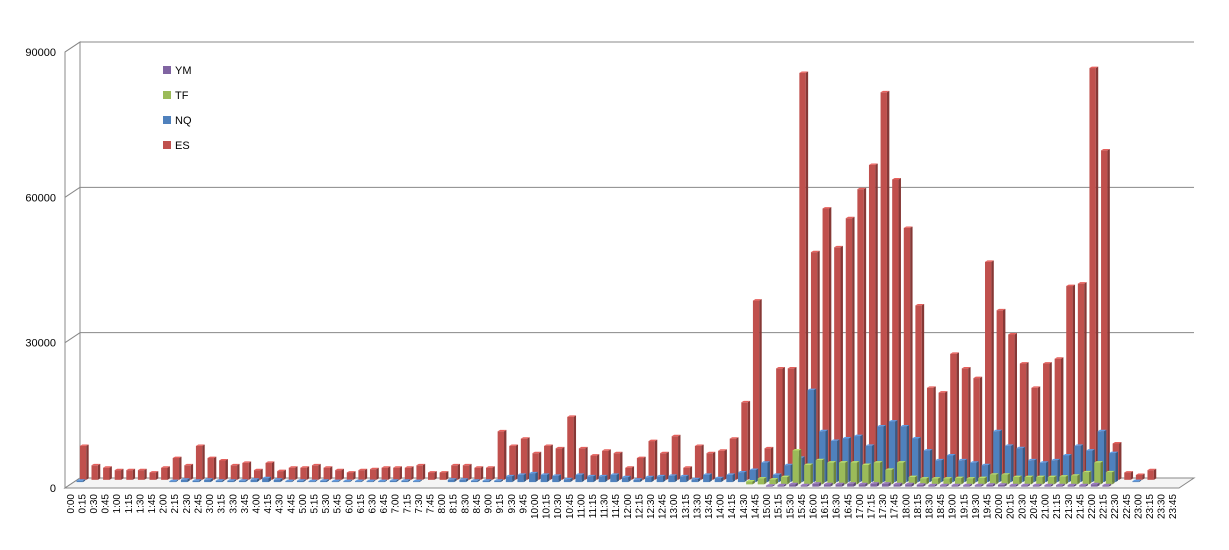 The height and width of the screenshot is (550, 1229). What do you see at coordinates (744, 506) in the screenshot?
I see `x-tick-label: 14:30` at bounding box center [744, 506].